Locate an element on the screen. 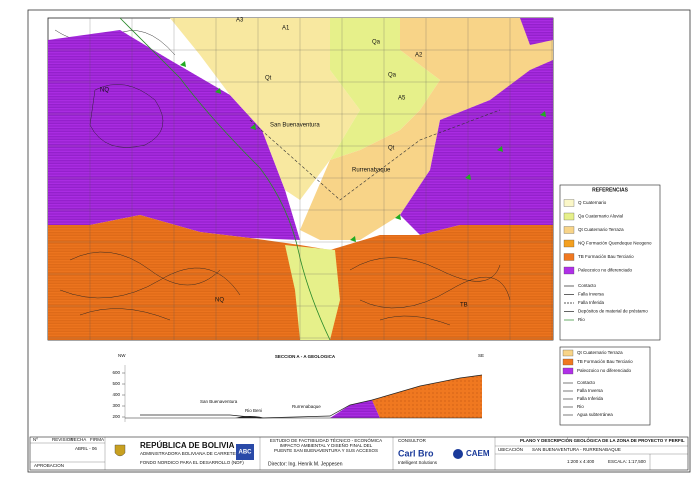  revision-header: FECHA is located at coordinates (78, 439).